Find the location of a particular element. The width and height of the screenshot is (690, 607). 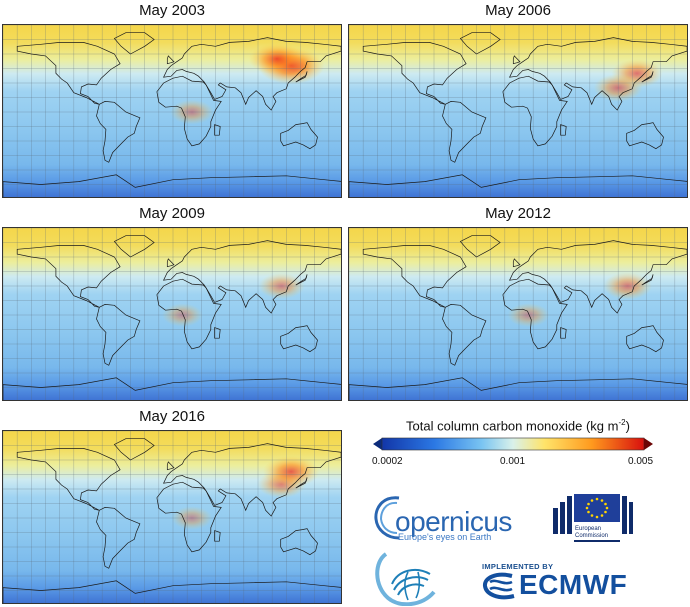

co-map-2012 is located at coordinates (518, 314).